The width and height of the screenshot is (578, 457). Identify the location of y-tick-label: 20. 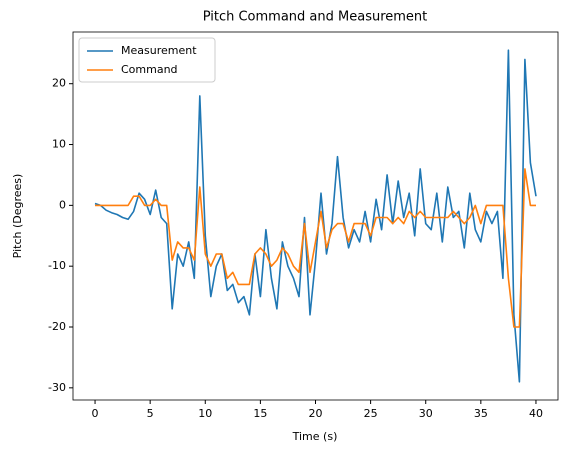
(59, 83).